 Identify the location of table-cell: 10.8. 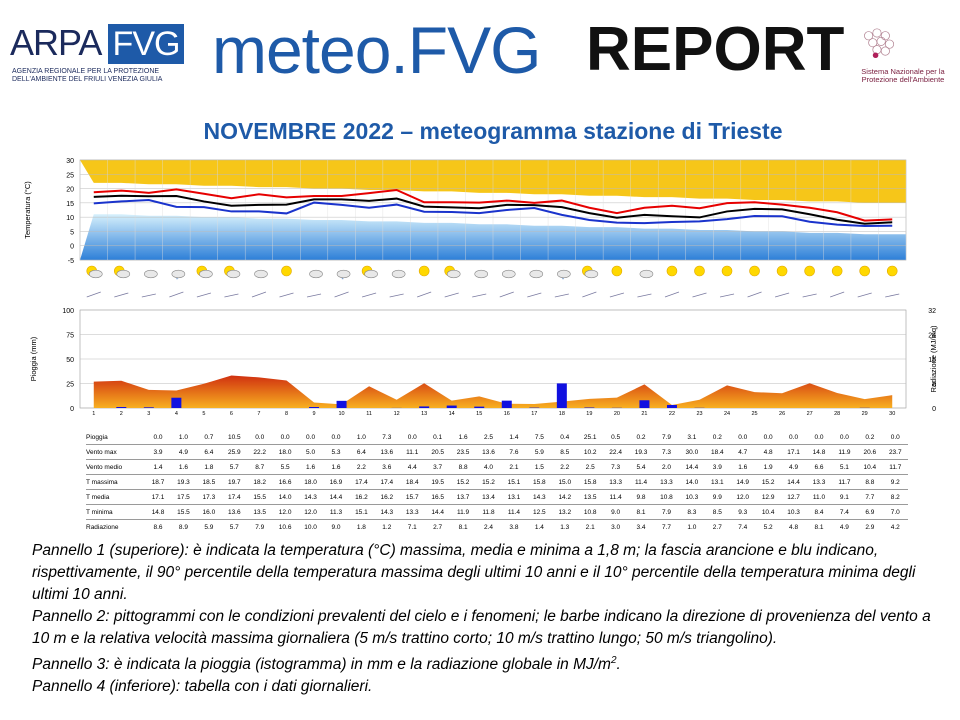
(666, 497).